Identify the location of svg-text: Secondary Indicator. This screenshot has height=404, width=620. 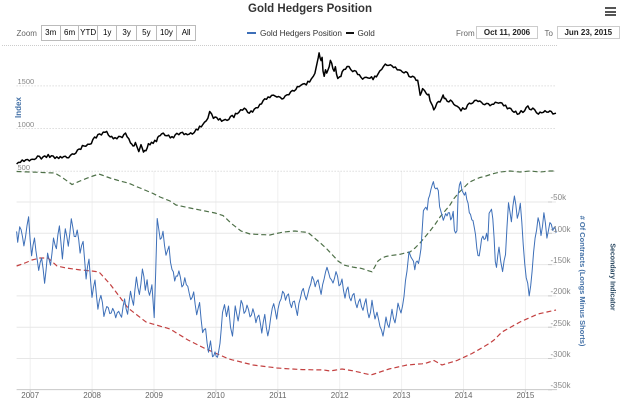
(612, 277).